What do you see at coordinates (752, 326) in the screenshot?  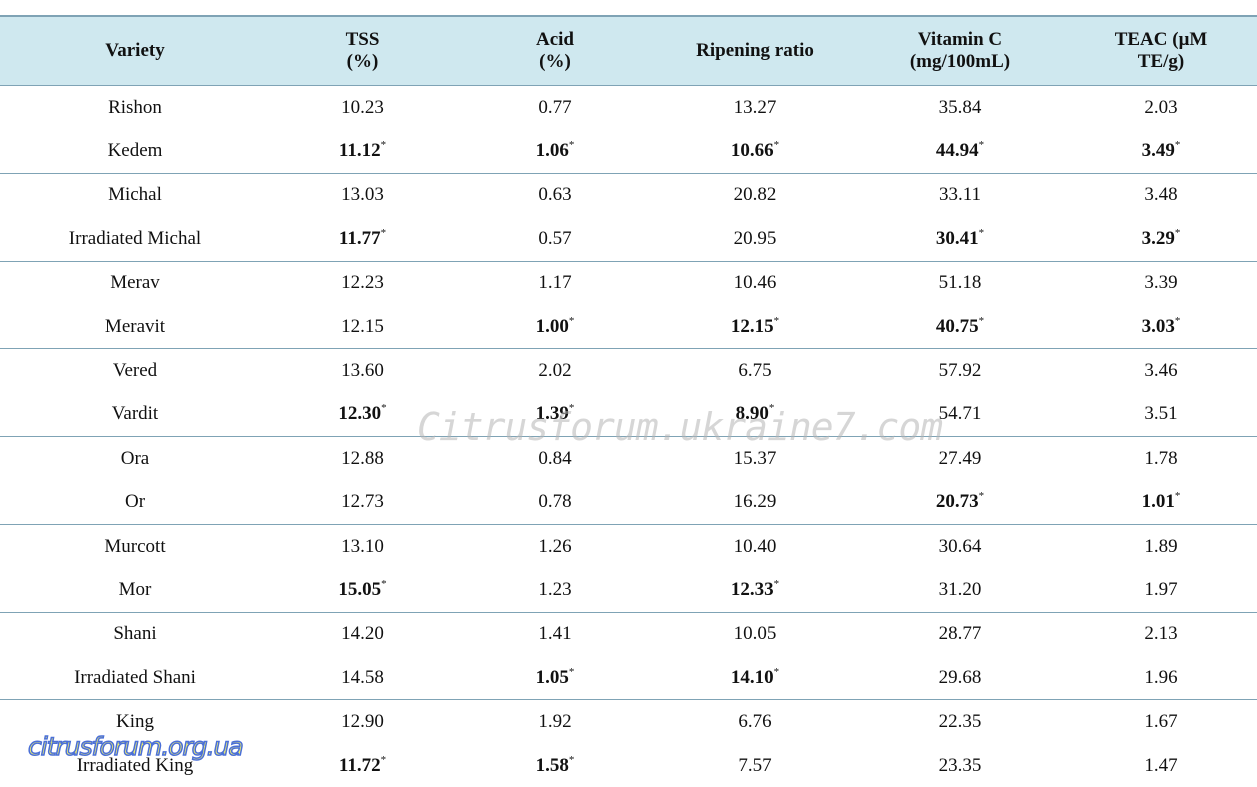 I see `significant-value: 12.15` at bounding box center [752, 326].